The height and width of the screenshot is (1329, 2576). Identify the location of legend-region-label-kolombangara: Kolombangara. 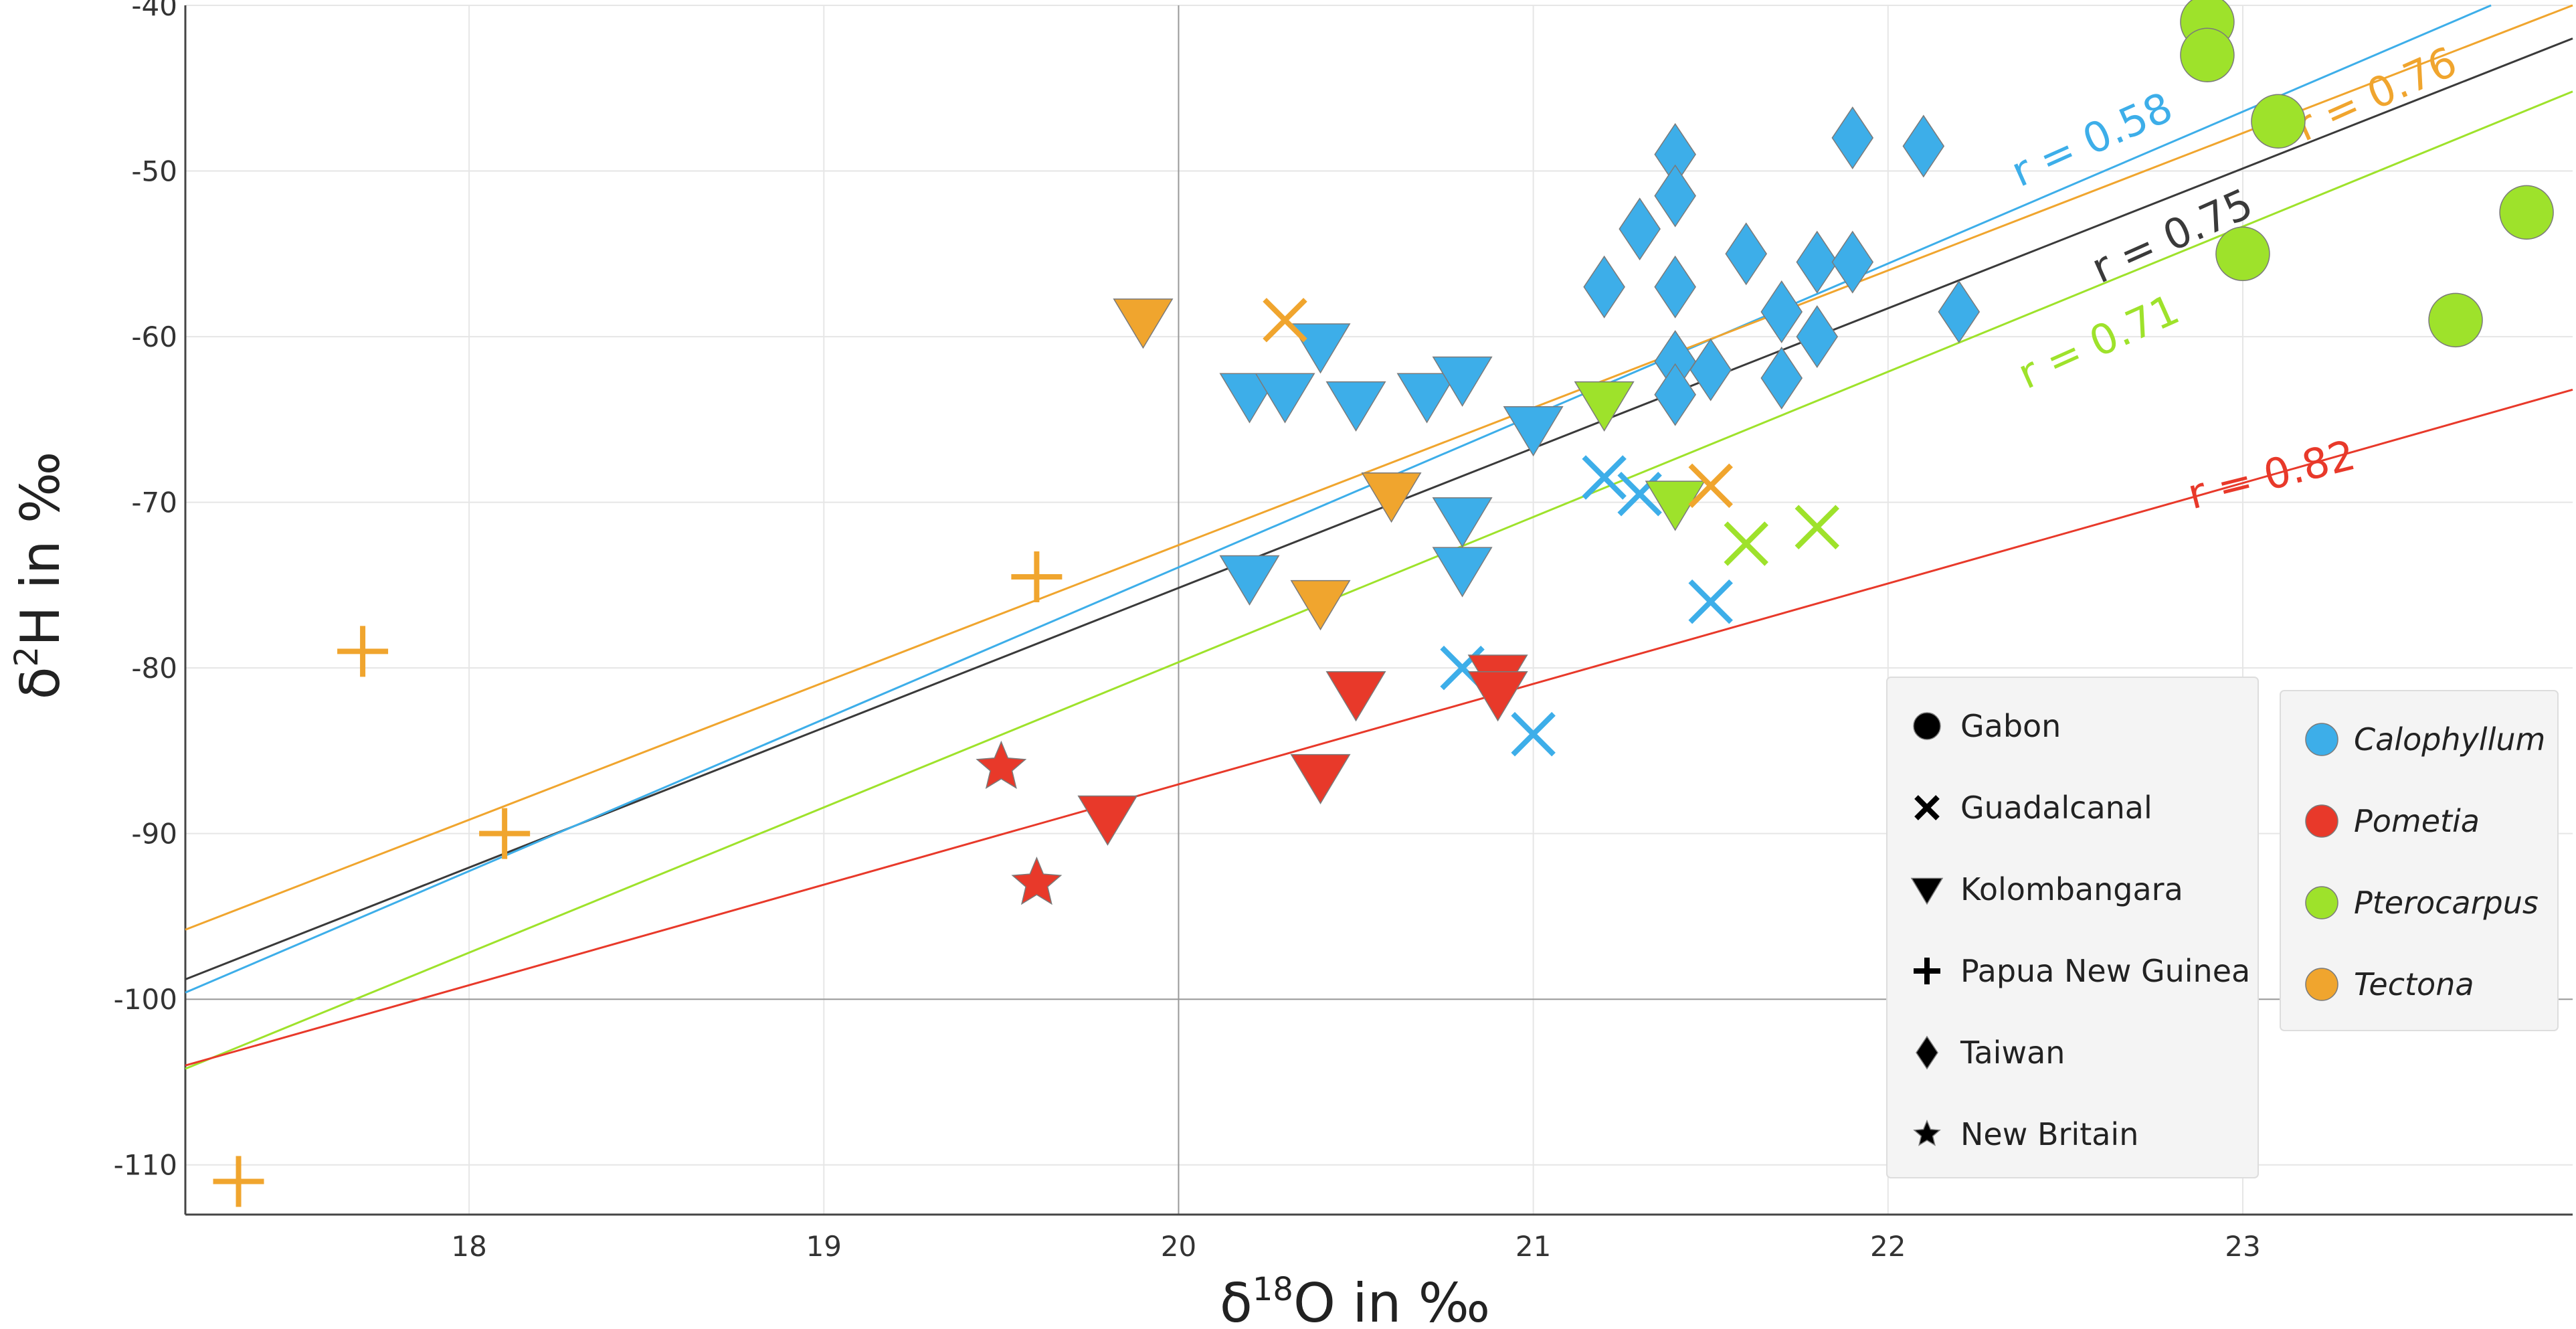
(2071, 889).